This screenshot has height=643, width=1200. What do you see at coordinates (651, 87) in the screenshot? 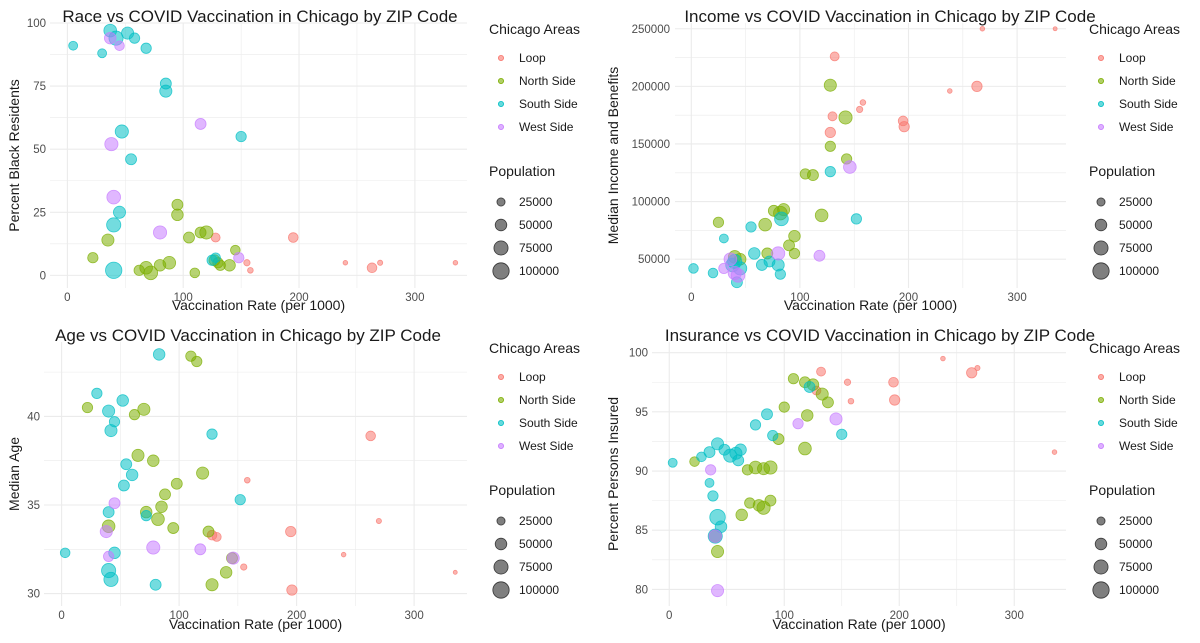
I see `y-tick-label: 200000` at bounding box center [651, 87].